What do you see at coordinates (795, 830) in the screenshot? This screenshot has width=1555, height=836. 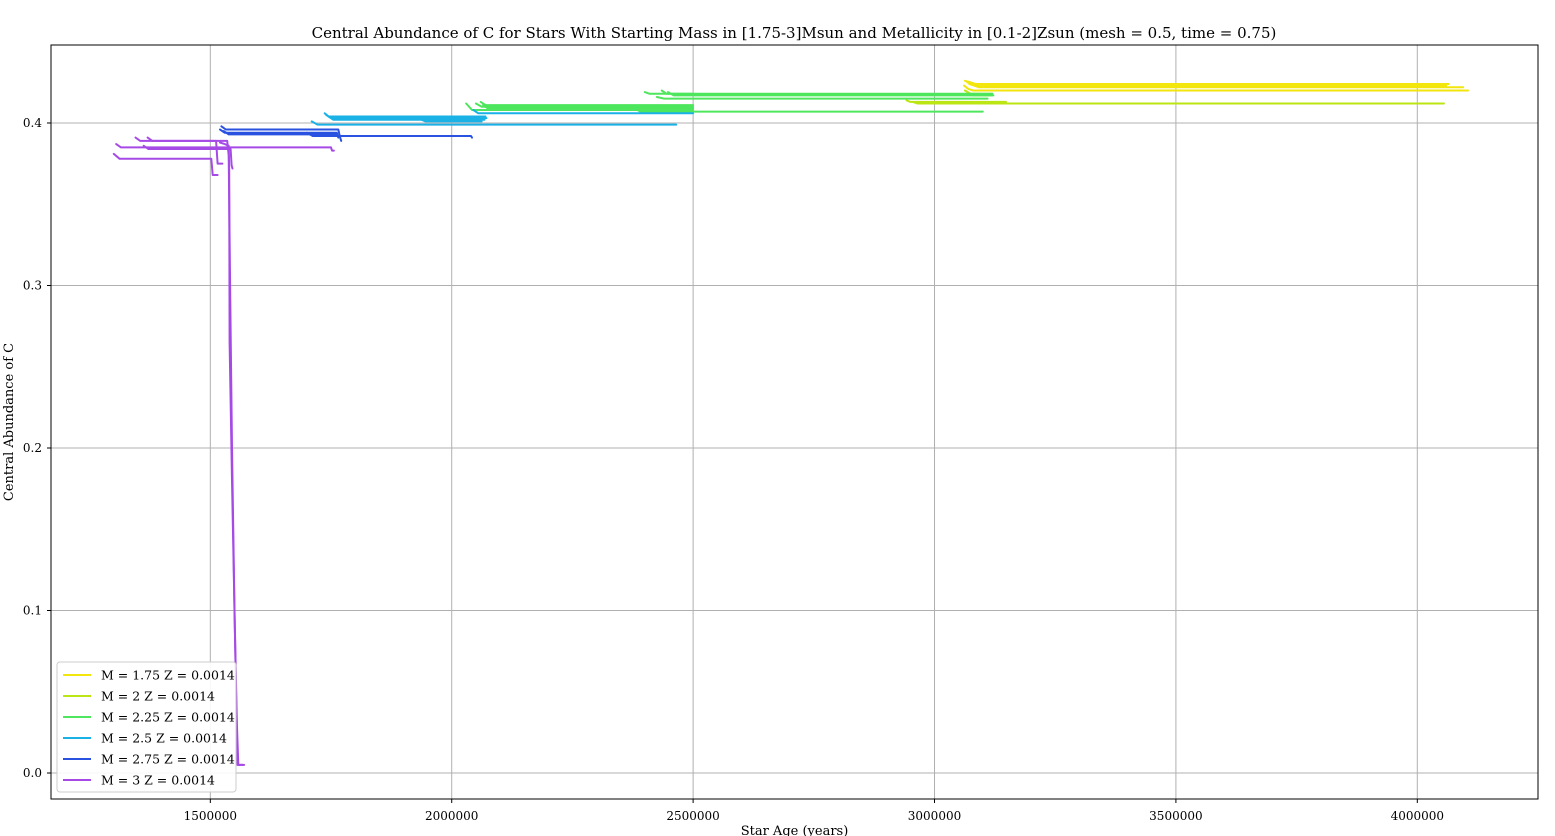 I see `x-axis-label: Star Age (years)` at bounding box center [795, 830].